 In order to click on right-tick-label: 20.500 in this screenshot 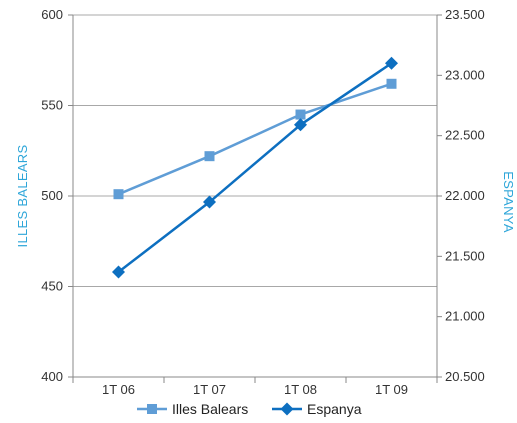, I will do `click(465, 376)`.